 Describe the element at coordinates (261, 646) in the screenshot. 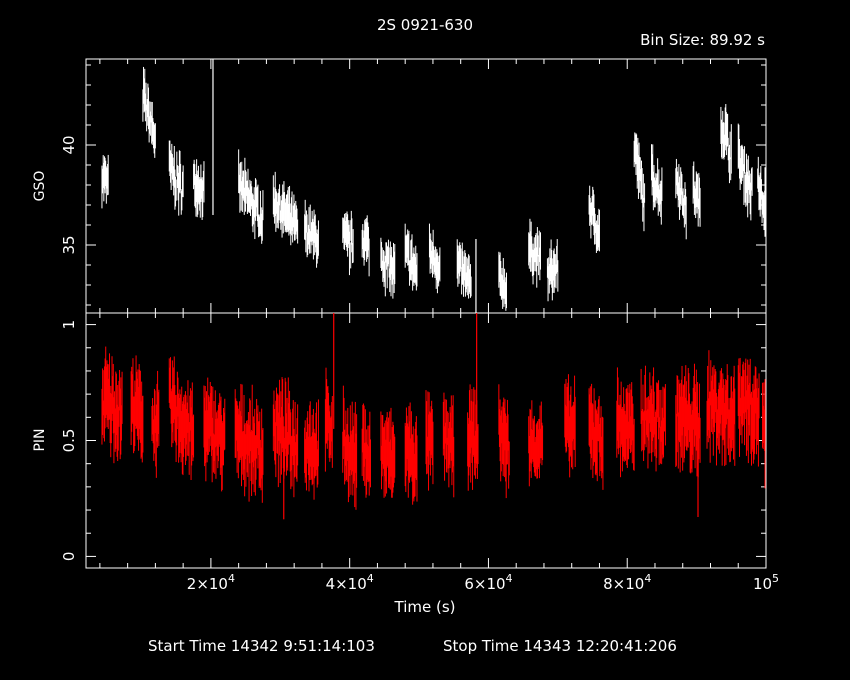

I see `start-time-label: Start Time 14342 9:51:14:103` at that location.